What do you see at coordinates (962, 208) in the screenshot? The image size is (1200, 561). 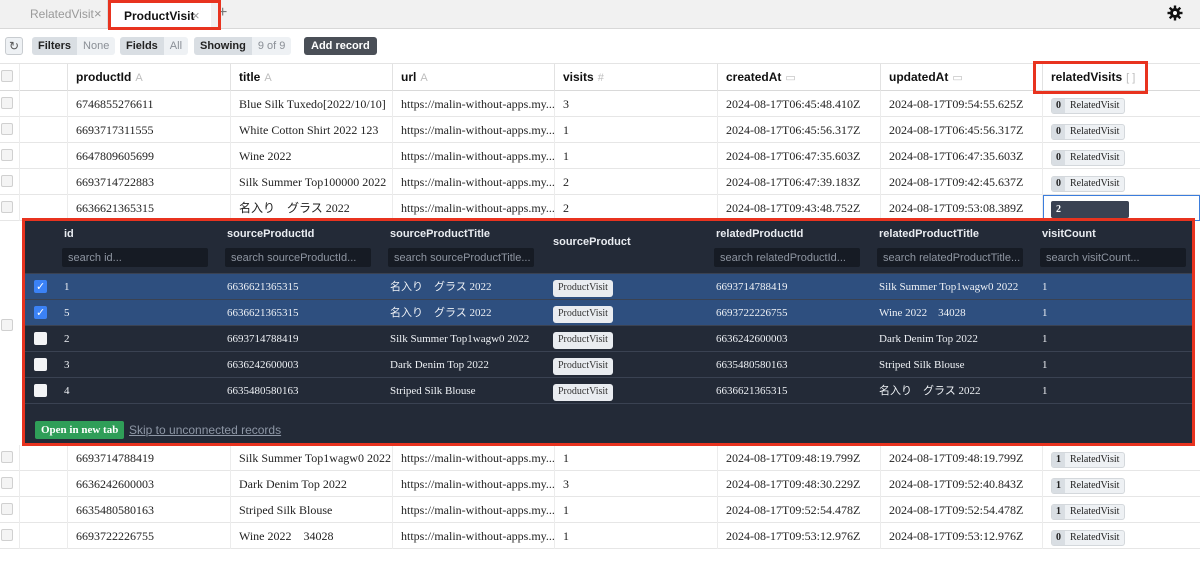 I see `cell-updatedat: 2024-08-17T09:53:08.389Z` at bounding box center [962, 208].